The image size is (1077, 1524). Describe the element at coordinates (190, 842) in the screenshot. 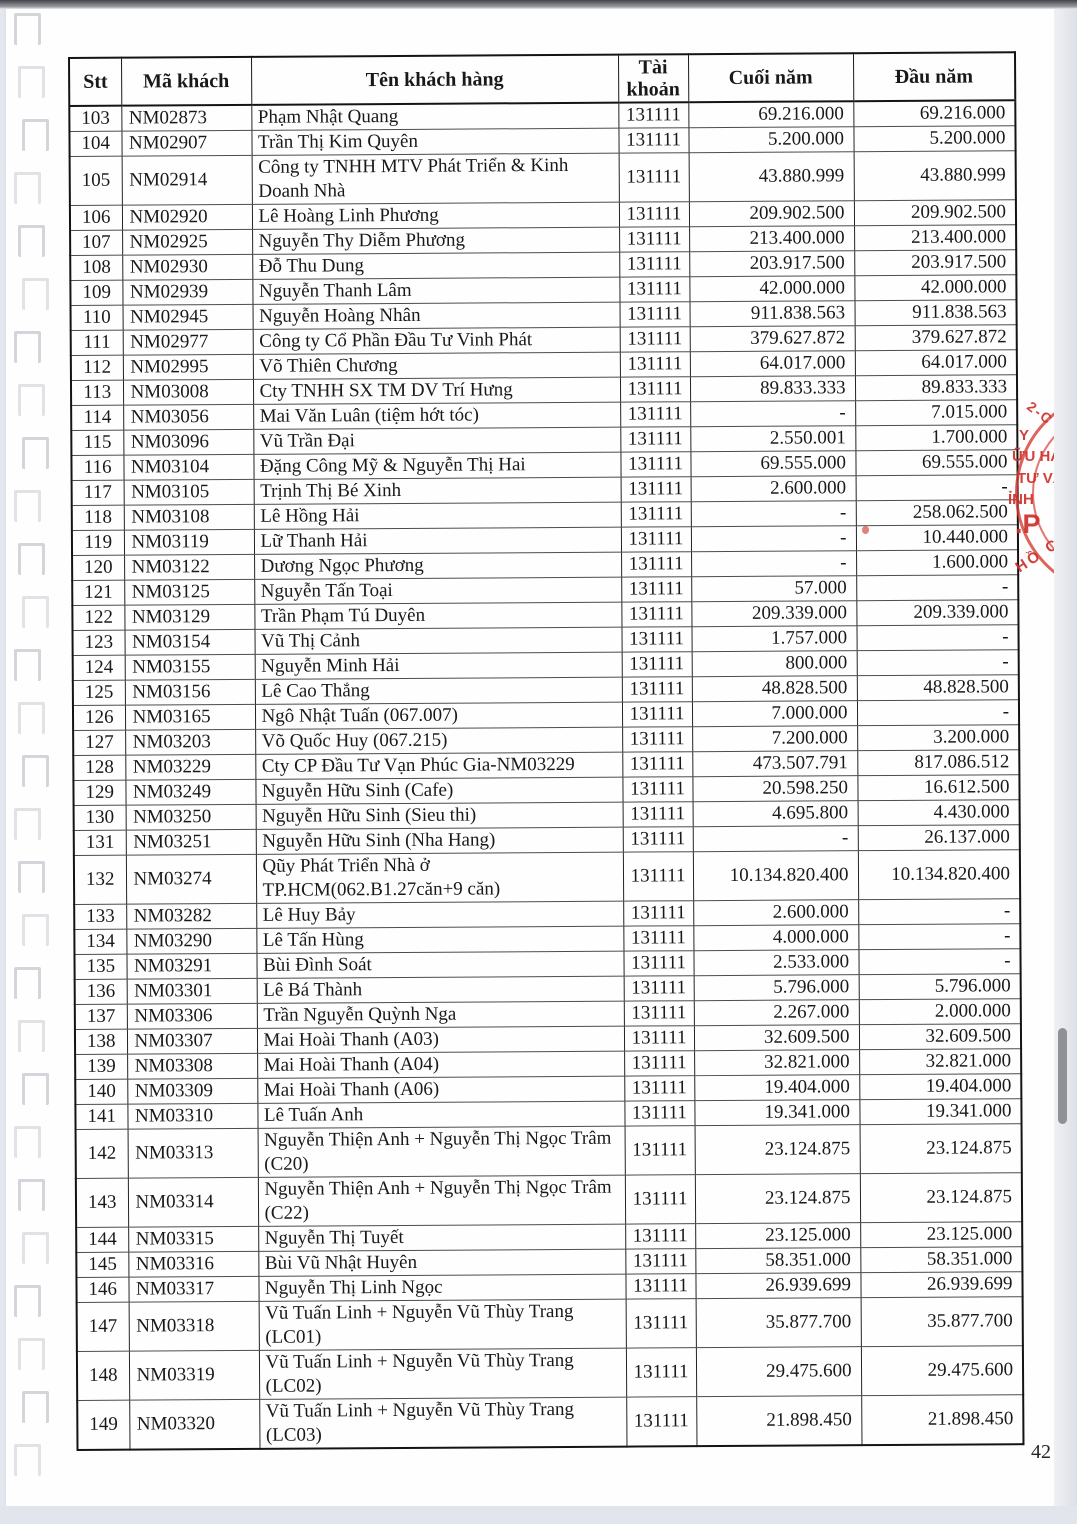

I see `cell-ma_khach: NM03251` at that location.